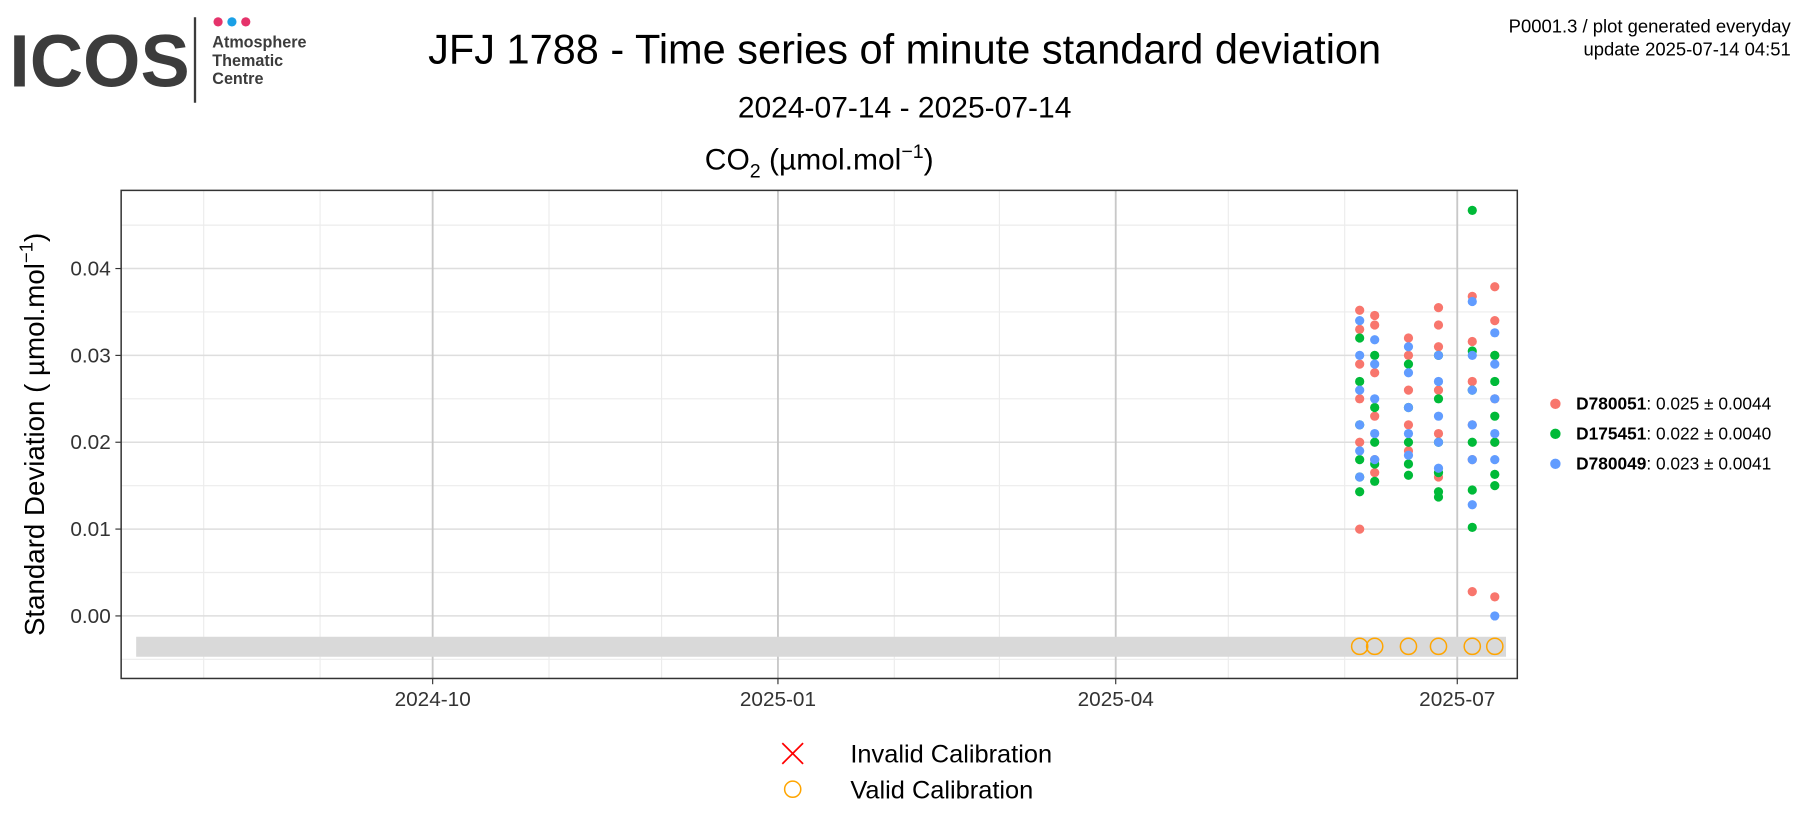  Describe the element at coordinates (1650, 25) in the screenshot. I see `info: P0001.3 / plot generated everyday` at that location.